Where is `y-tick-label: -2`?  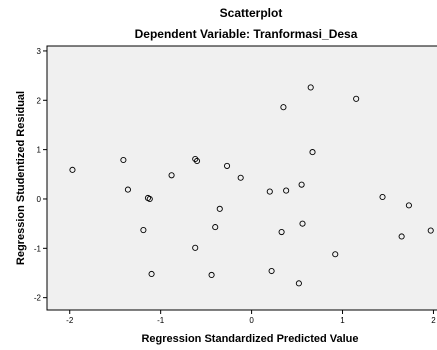
y-tick-label: -2 is located at coordinates (38, 298).